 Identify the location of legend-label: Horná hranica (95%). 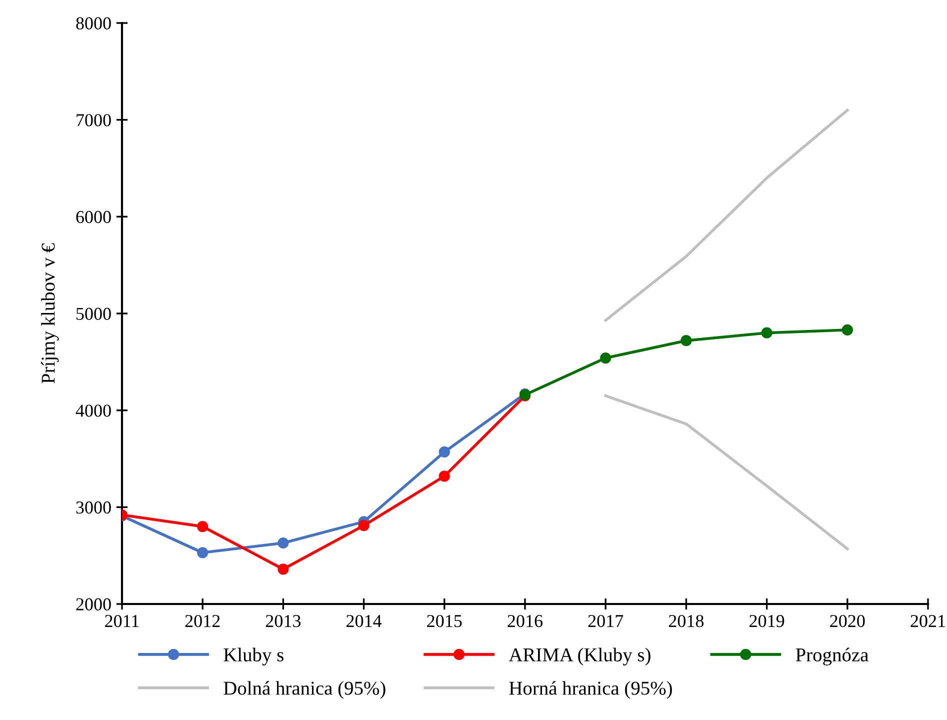
(590, 690).